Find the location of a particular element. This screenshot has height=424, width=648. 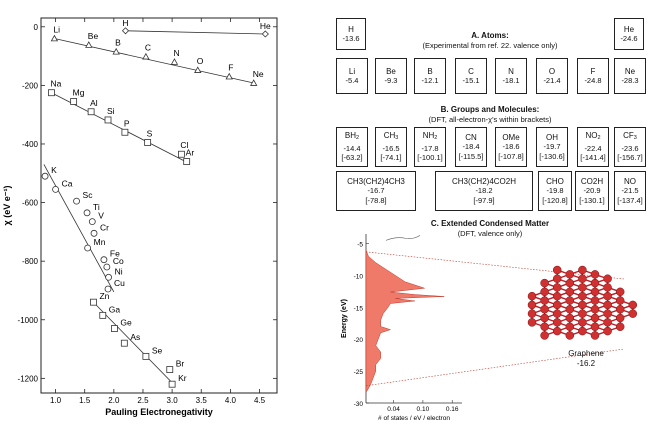

box-value: -28.3 is located at coordinates (630, 80).